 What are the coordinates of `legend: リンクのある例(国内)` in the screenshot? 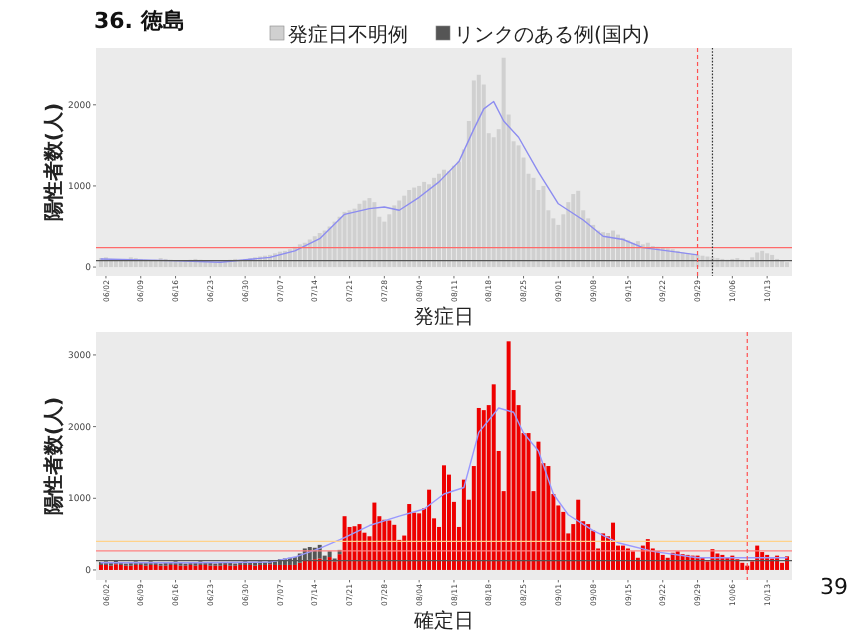 It's located at (542, 36).